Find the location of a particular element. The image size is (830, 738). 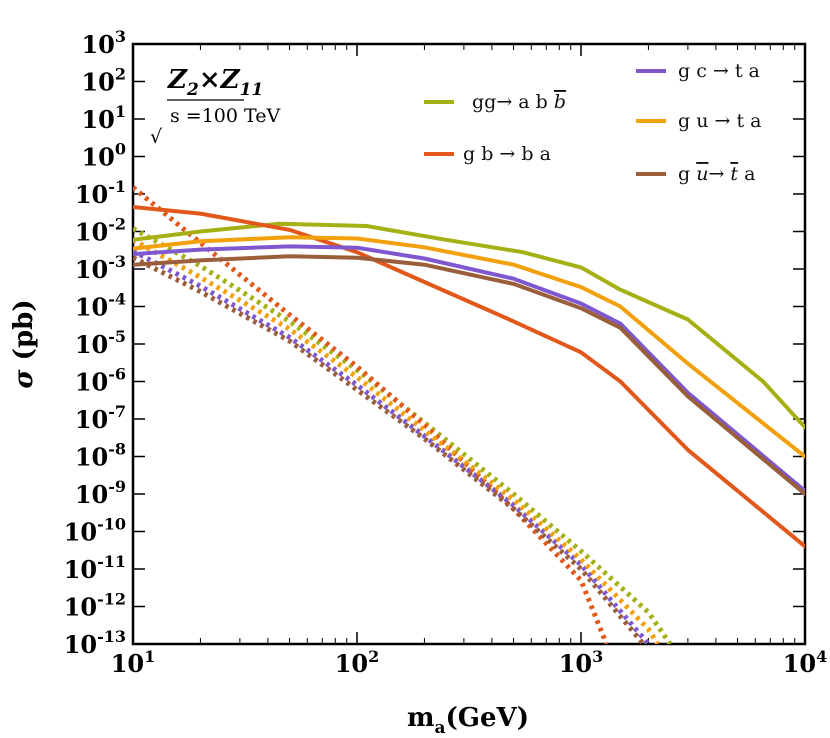

x-tick-label: 104 is located at coordinates (805, 662).